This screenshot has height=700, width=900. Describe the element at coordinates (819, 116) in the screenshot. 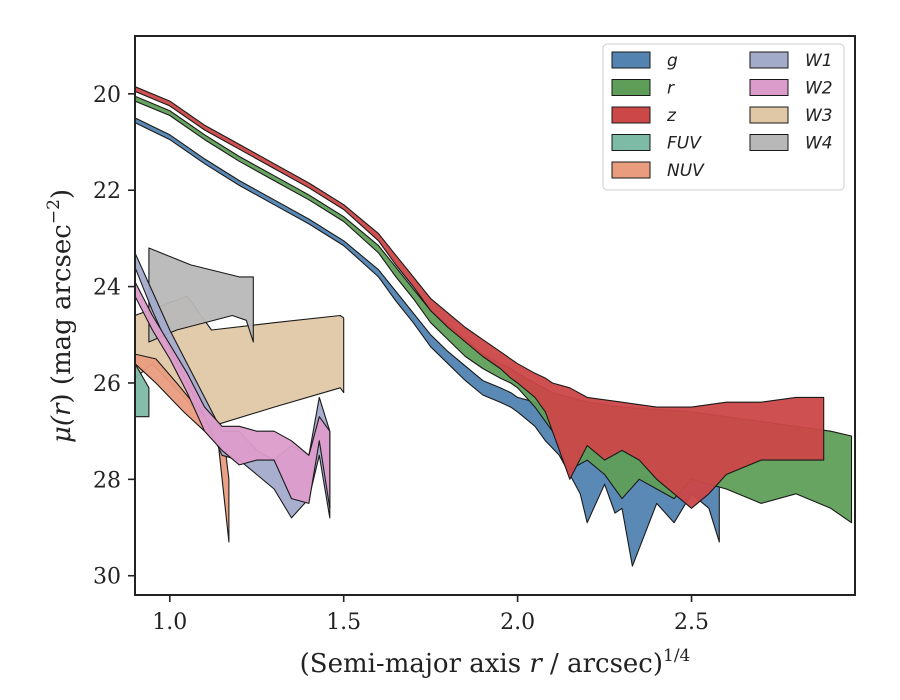

I see `legend-label-w3: W3` at that location.